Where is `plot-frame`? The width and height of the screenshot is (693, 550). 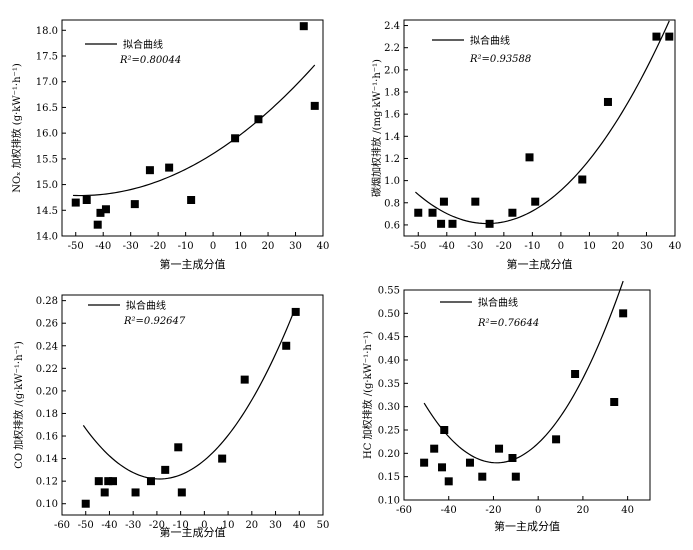 plot-frame is located at coordinates (527, 395).